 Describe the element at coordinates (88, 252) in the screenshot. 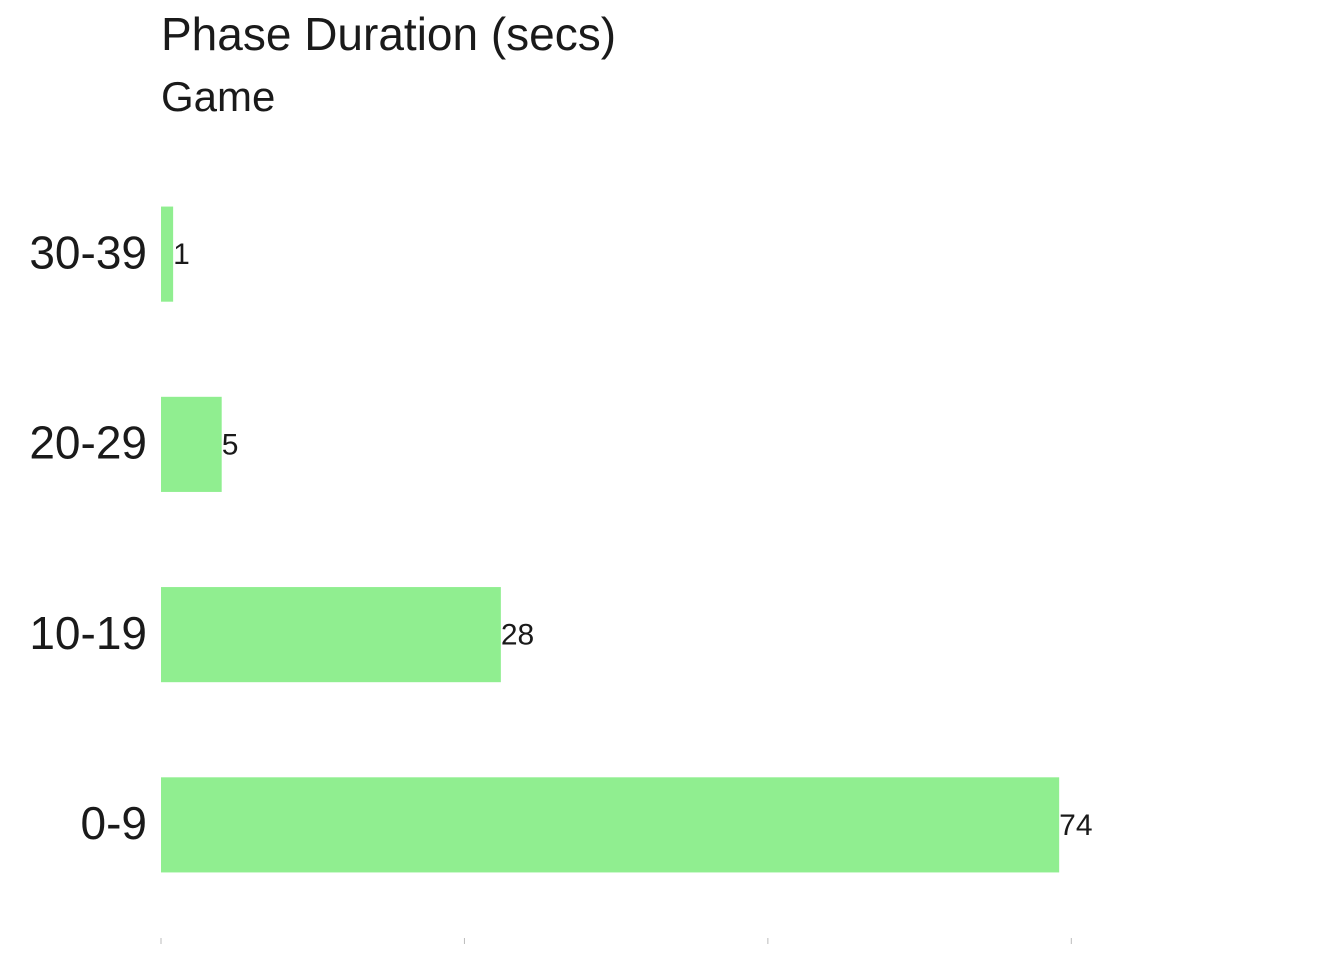

I see `y-tick-label: 30-39` at that location.